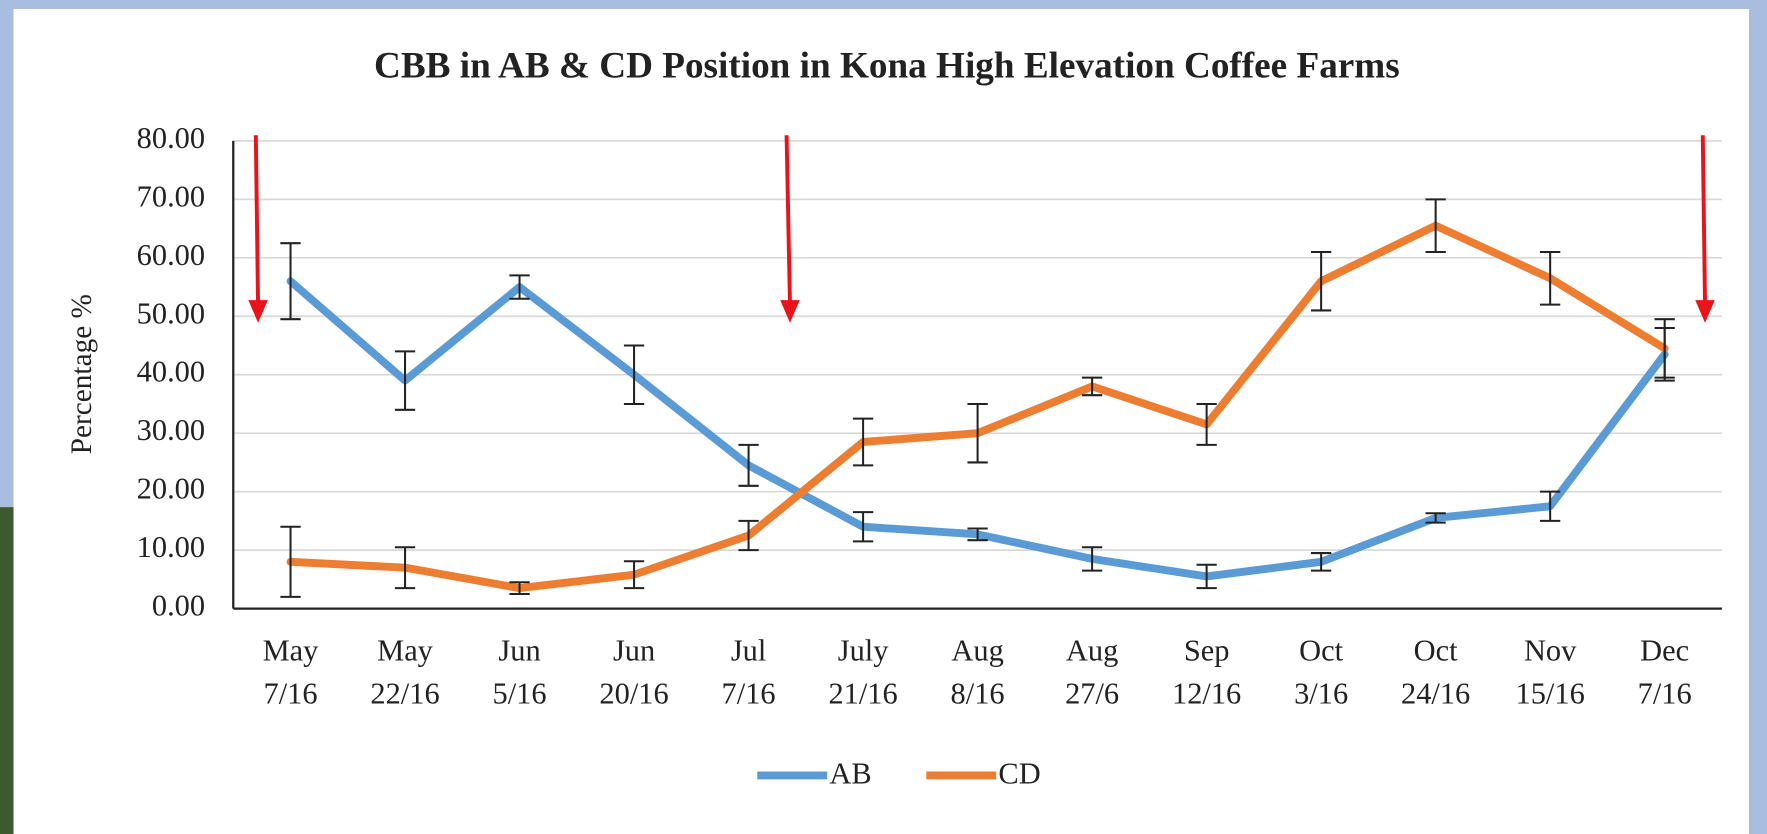  What do you see at coordinates (404, 693) in the screenshot?
I see `x-tick-label: 22/16` at bounding box center [404, 693].